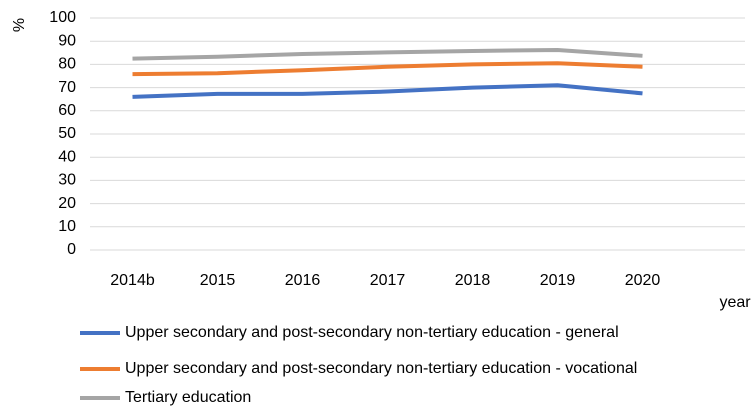 This screenshot has height=409, width=756. What do you see at coordinates (67, 133) in the screenshot?
I see `y-tick-label: 50` at bounding box center [67, 133].